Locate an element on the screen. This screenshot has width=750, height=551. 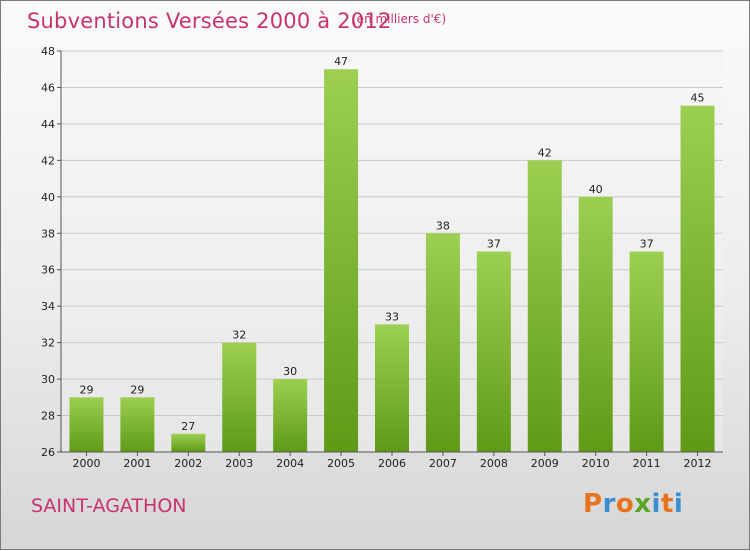
x-tick-label: 2010 is located at coordinates (596, 463).